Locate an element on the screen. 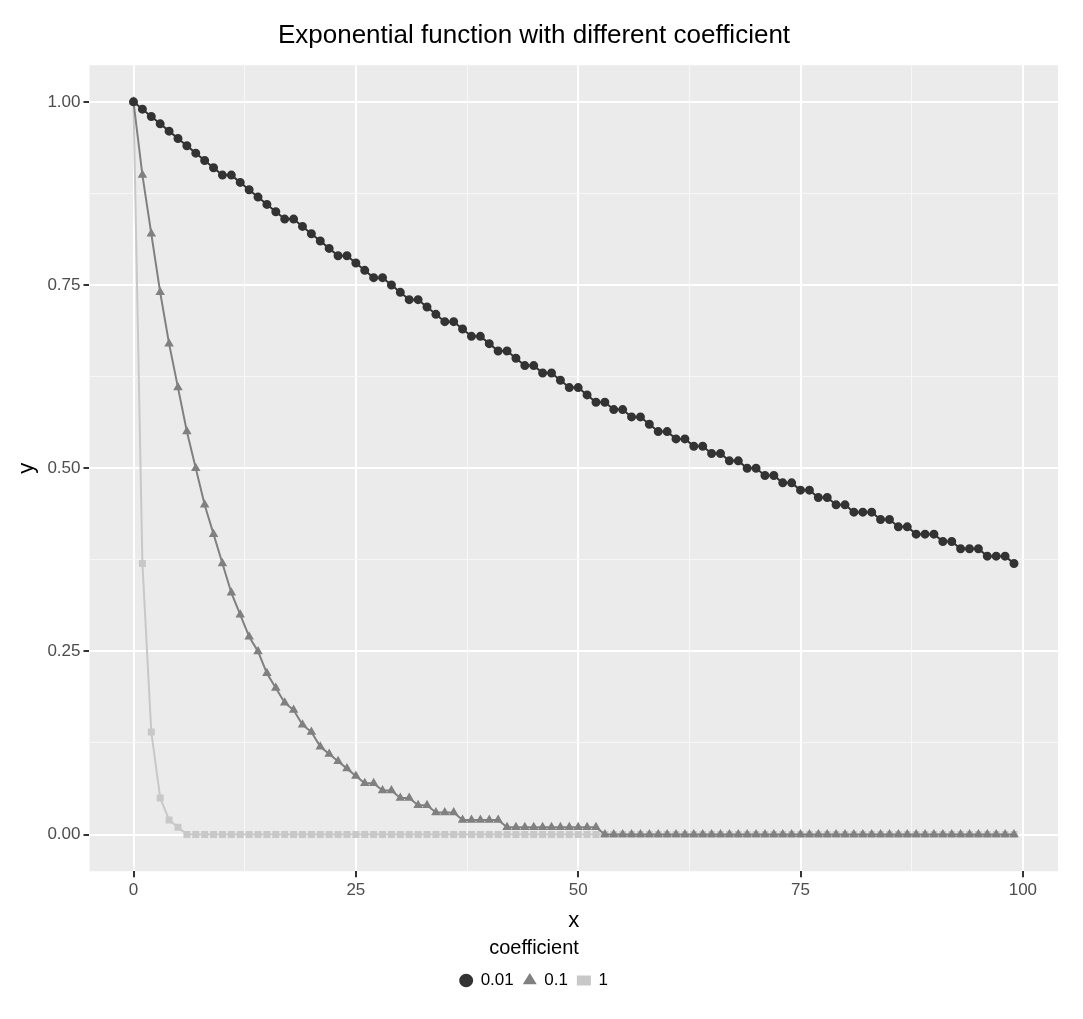 This screenshot has width=1083, height=1019. x-tick-label: 25 is located at coordinates (356, 890).